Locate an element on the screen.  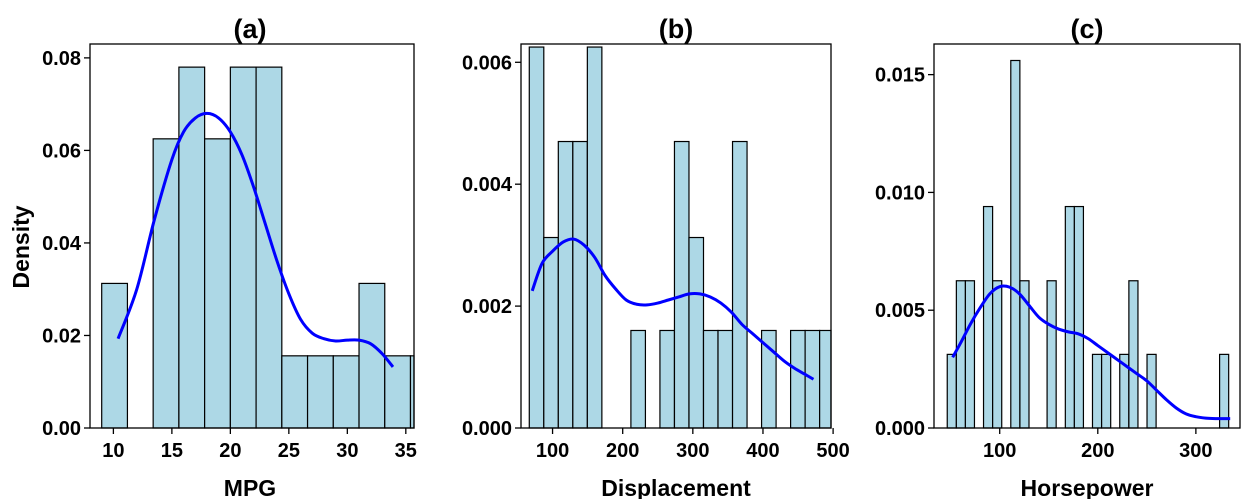
panel-b-x-tick-label-4: 500 is located at coordinates (832, 451).